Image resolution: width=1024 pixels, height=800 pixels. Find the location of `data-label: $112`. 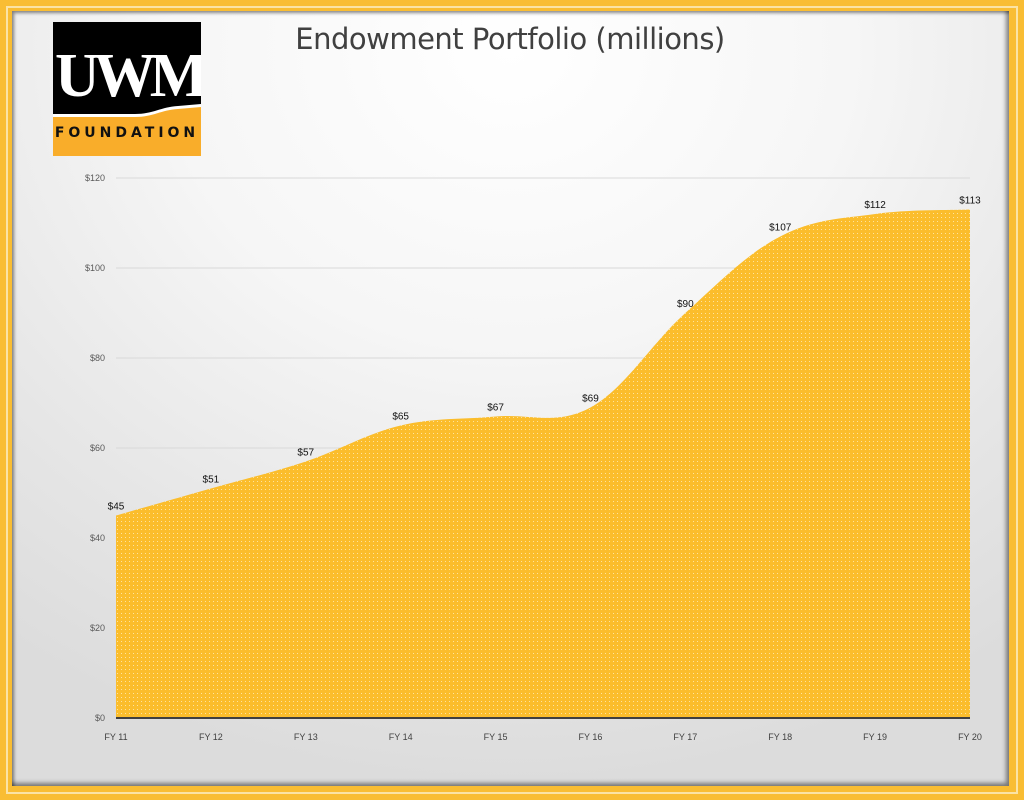

data-label: $112 is located at coordinates (875, 205).